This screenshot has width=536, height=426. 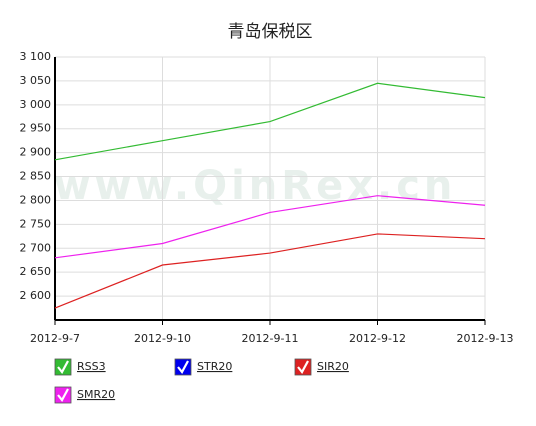 What do you see at coordinates (36, 199) in the screenshot?
I see `y-tick-label: 2 800` at bounding box center [36, 199].